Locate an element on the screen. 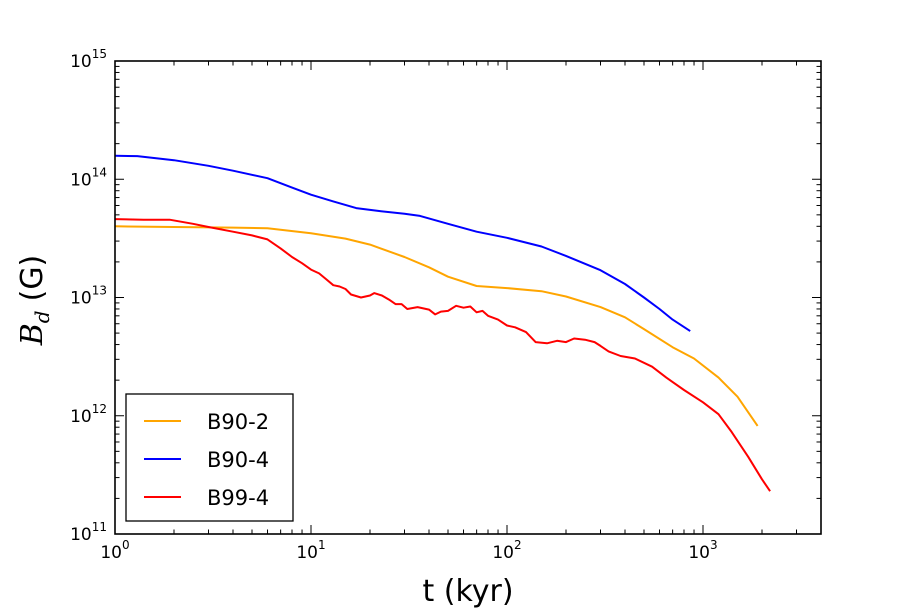  x-axis-title: t (kyr) is located at coordinates (467, 591).